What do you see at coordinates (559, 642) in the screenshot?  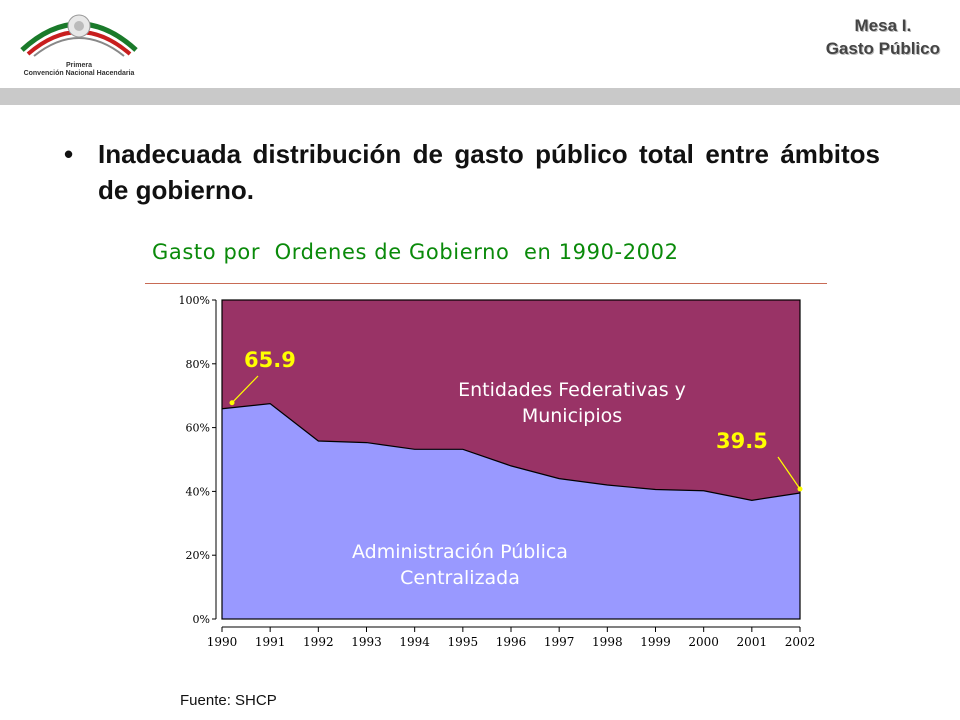 I see `x-tick-label: 1997` at bounding box center [559, 642].